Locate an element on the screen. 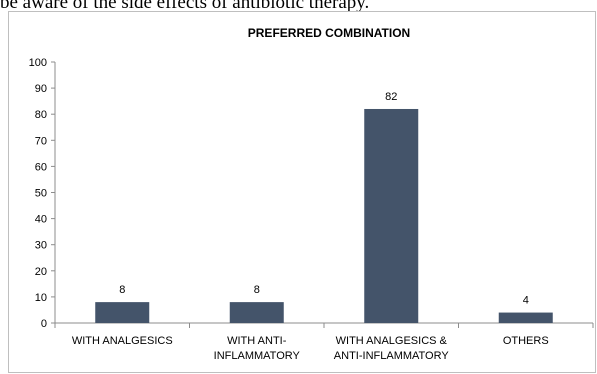  y-tick-label: 100 is located at coordinates (38, 63).